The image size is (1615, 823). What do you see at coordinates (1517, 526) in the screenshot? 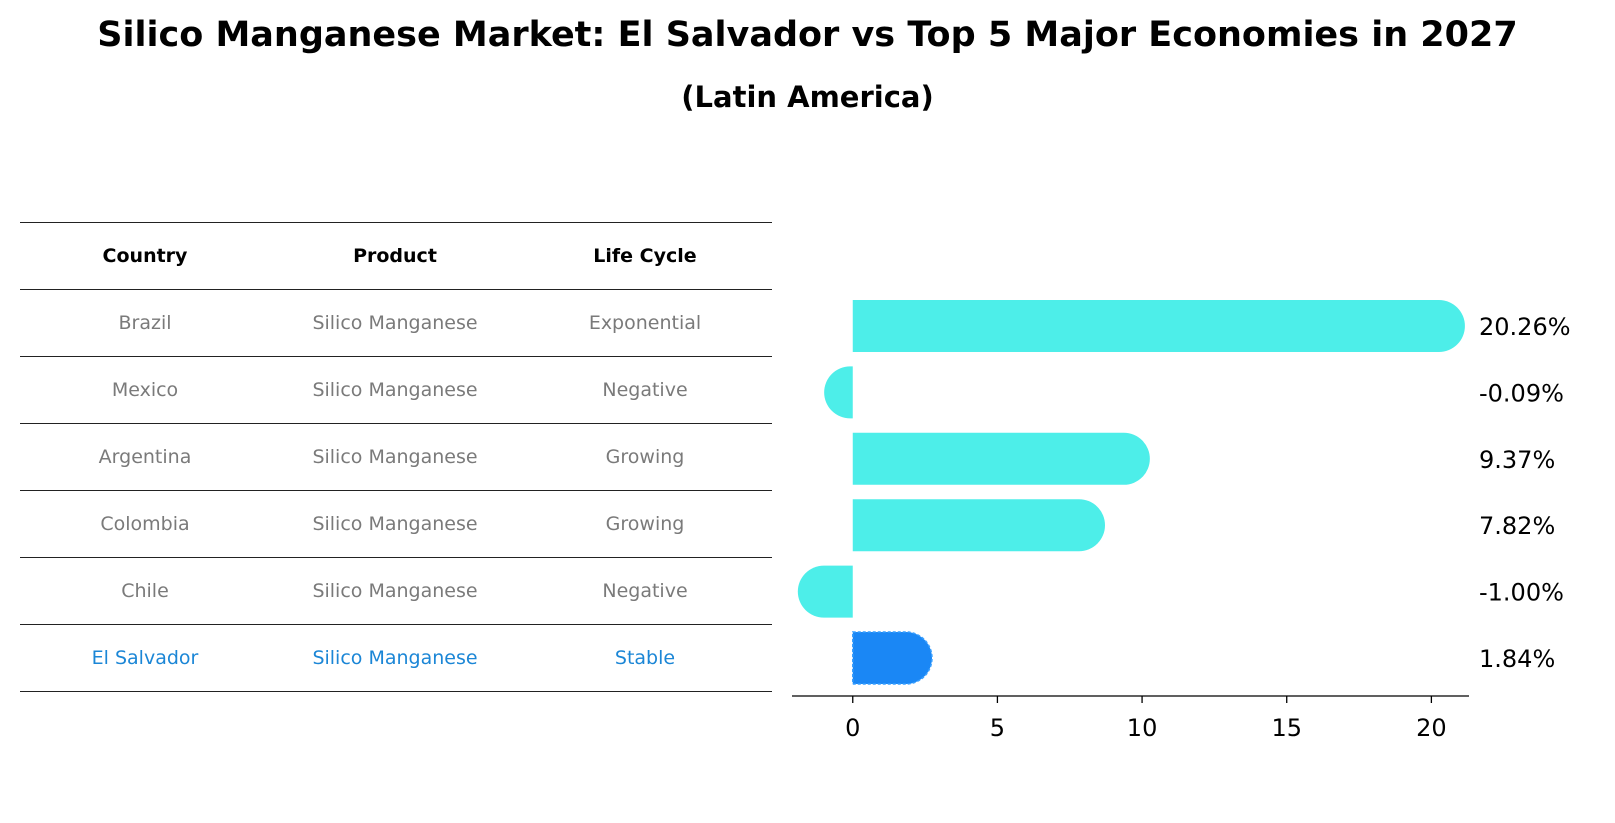
I see `data-label: 7.82%` at bounding box center [1517, 526].